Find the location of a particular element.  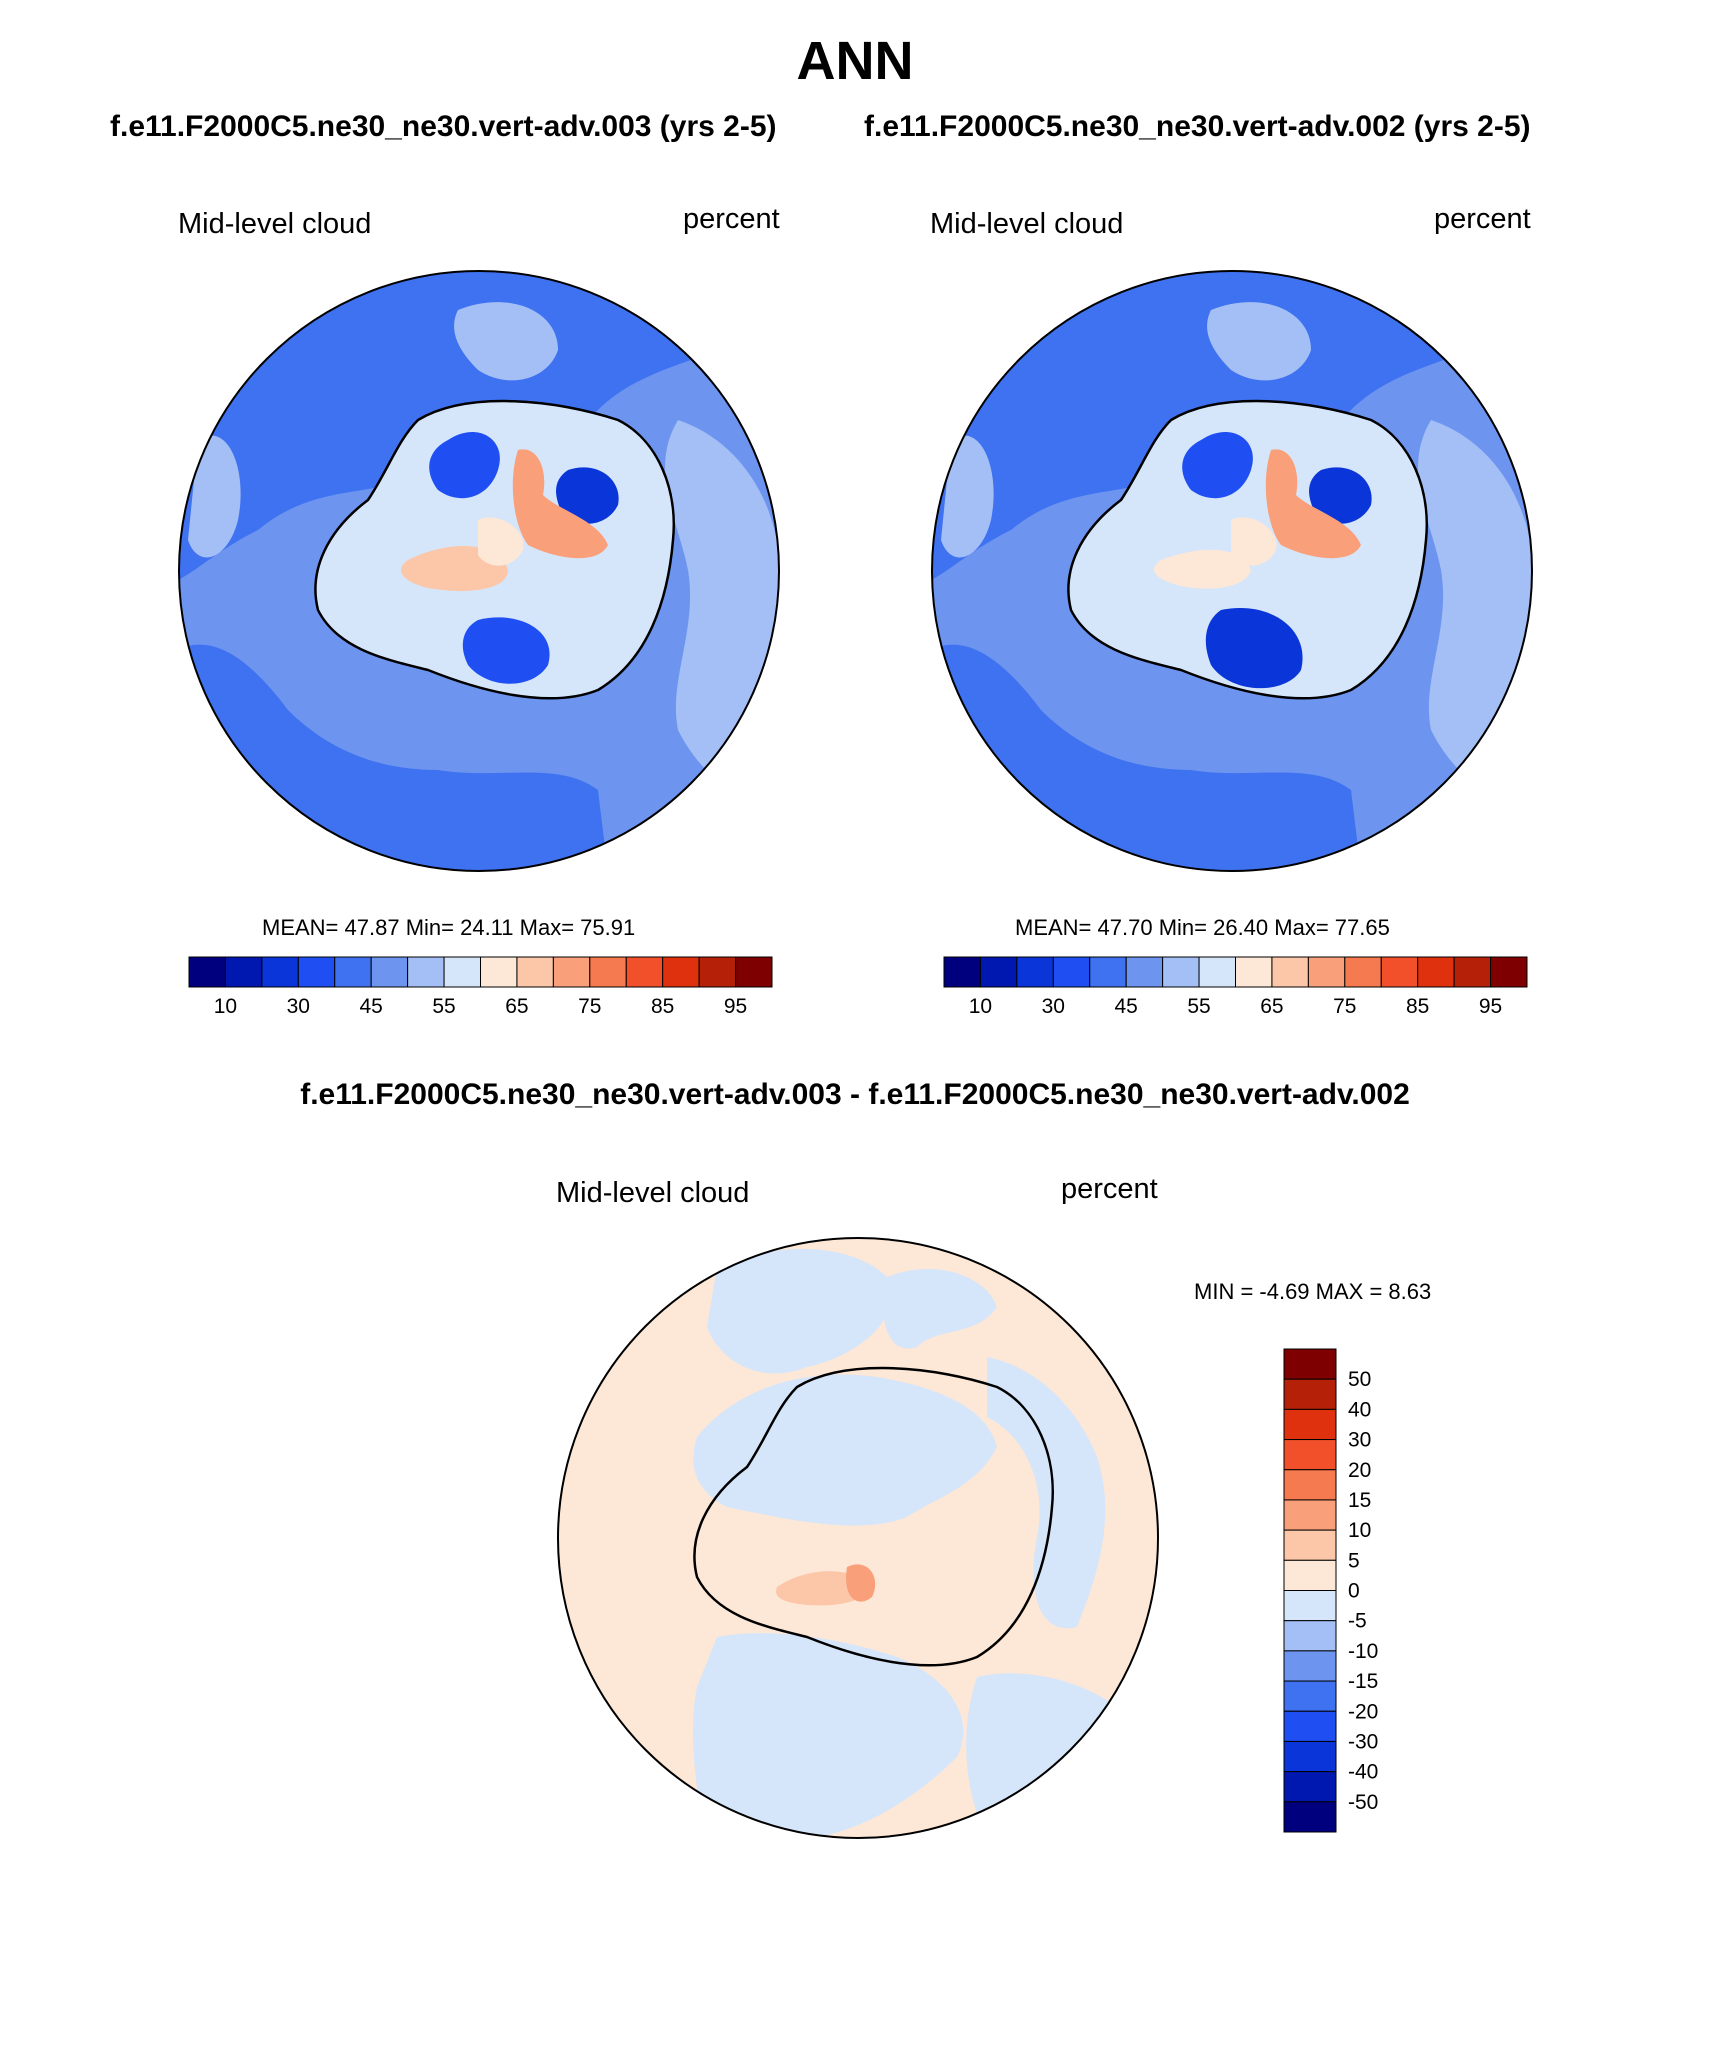

difference-polar-map is located at coordinates (858, 1538).